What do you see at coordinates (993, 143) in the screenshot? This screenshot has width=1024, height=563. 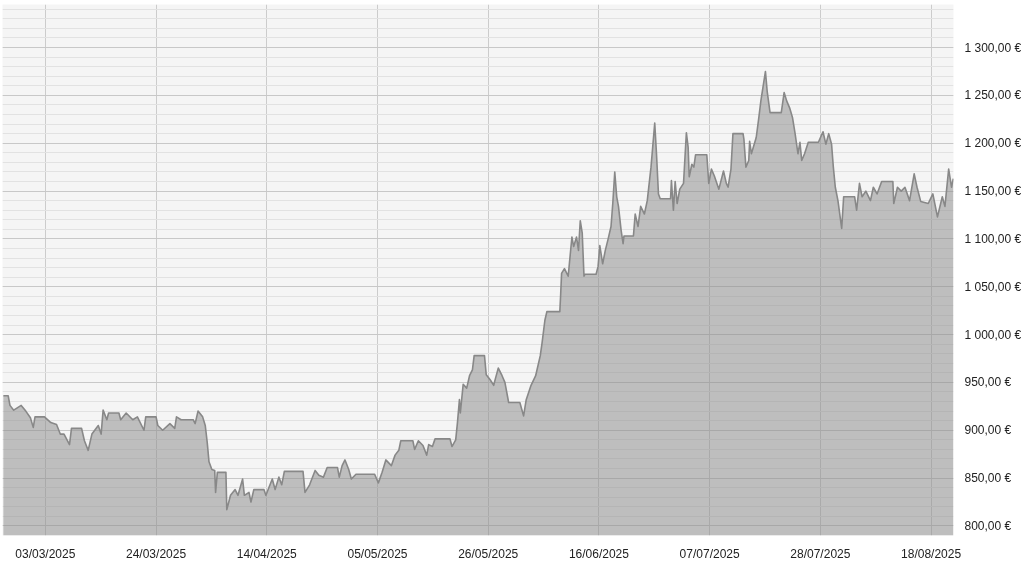 I see `y-tick-label: 1 200,00 €` at bounding box center [993, 143].